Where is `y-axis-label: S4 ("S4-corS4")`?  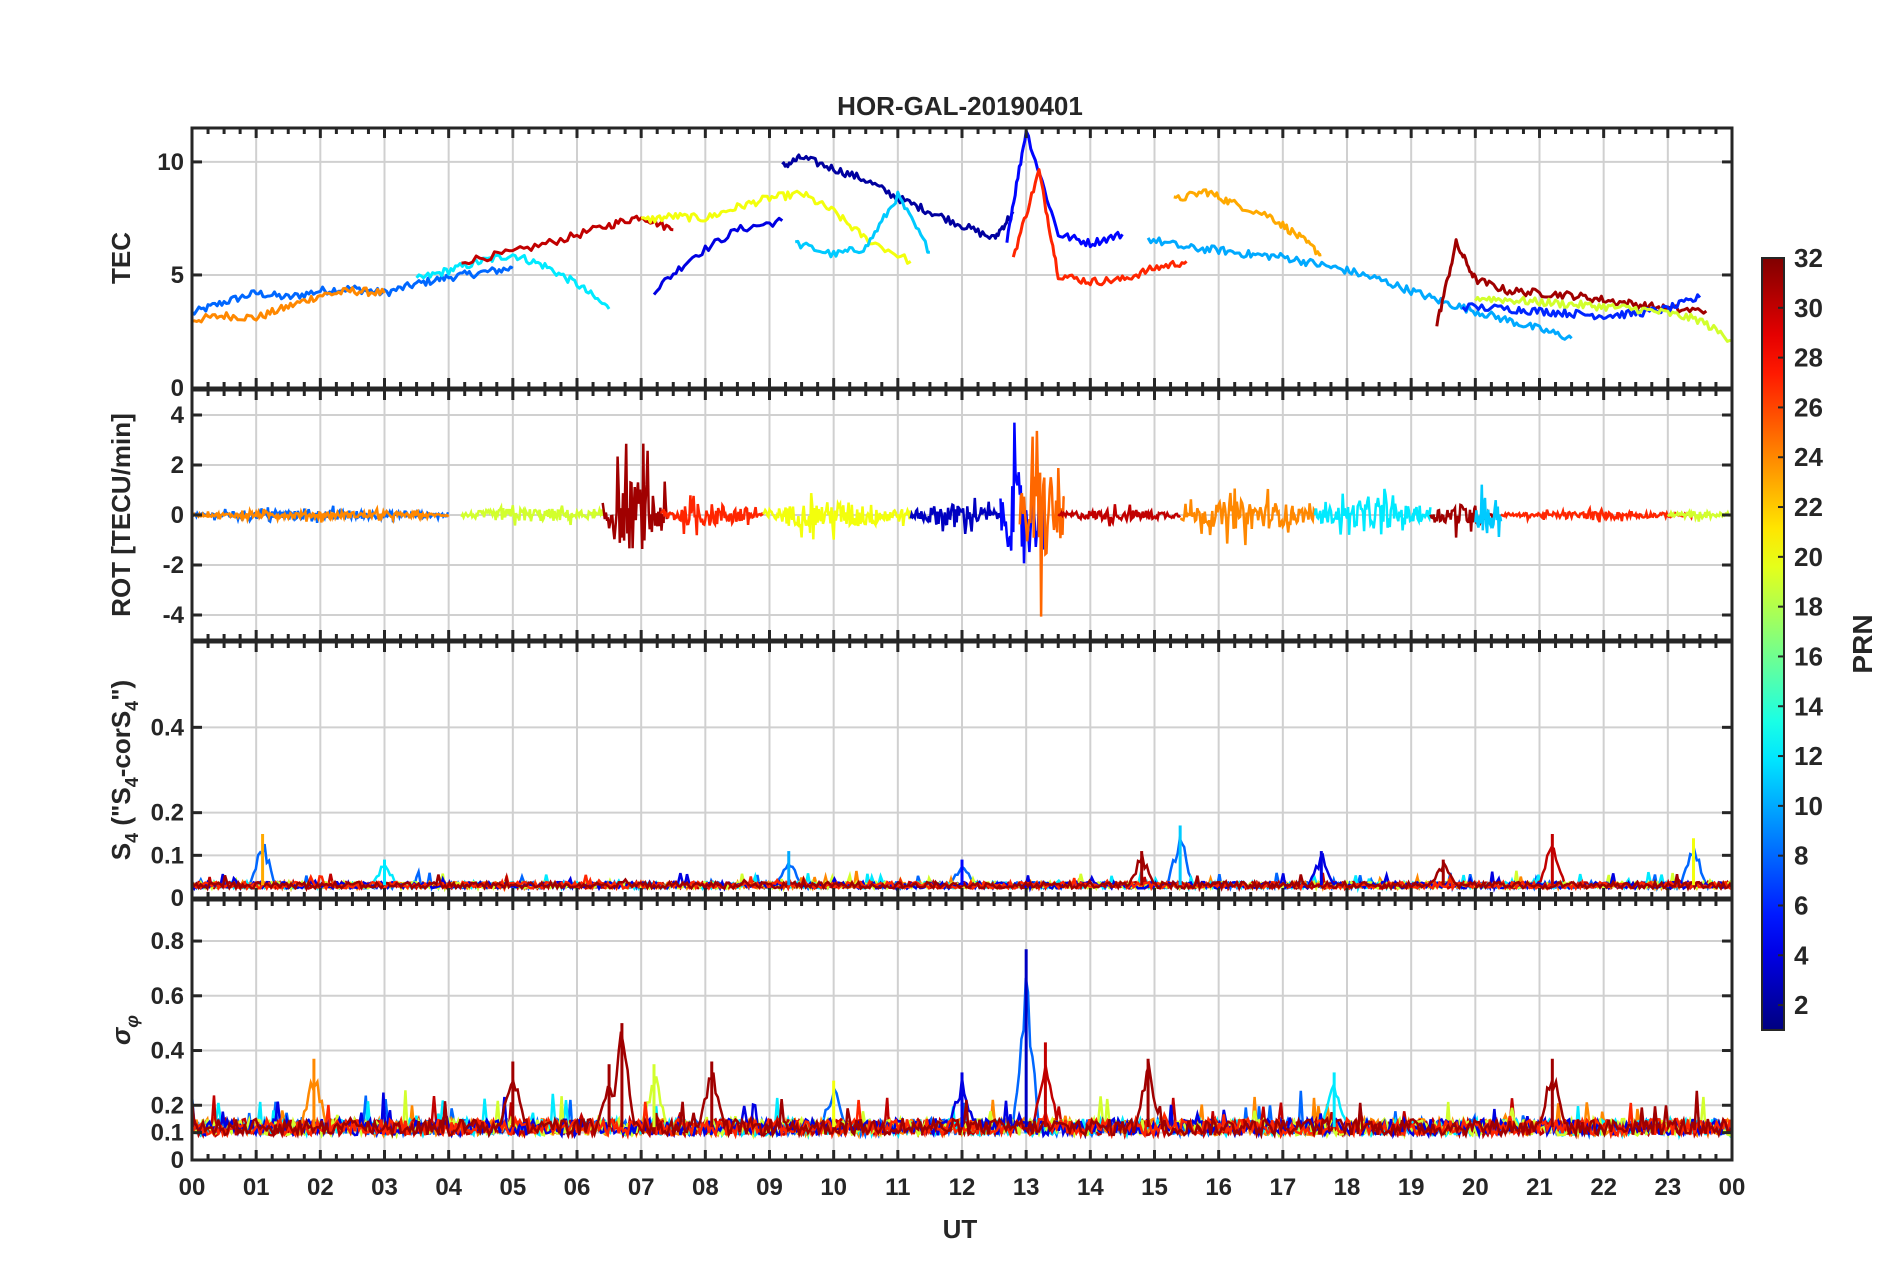 y-axis-label: S4 ("S4-corS4") is located at coordinates (124, 770).